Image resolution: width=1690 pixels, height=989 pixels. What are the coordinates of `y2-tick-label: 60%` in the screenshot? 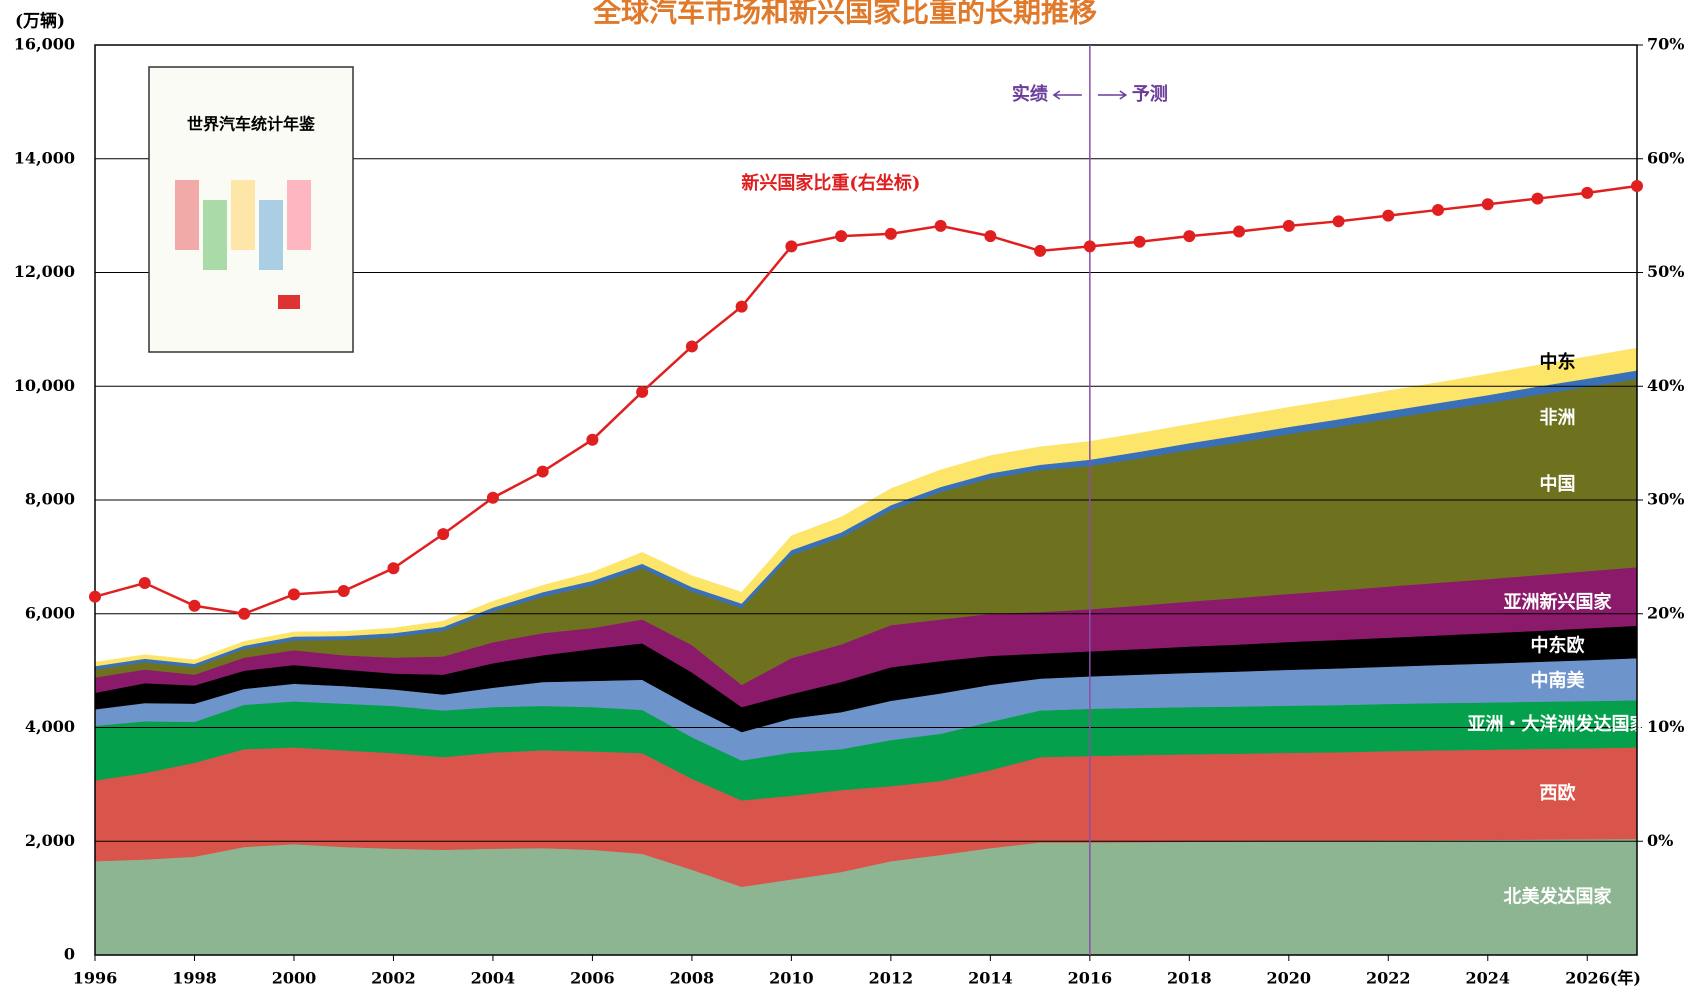 It's located at (1665, 157).